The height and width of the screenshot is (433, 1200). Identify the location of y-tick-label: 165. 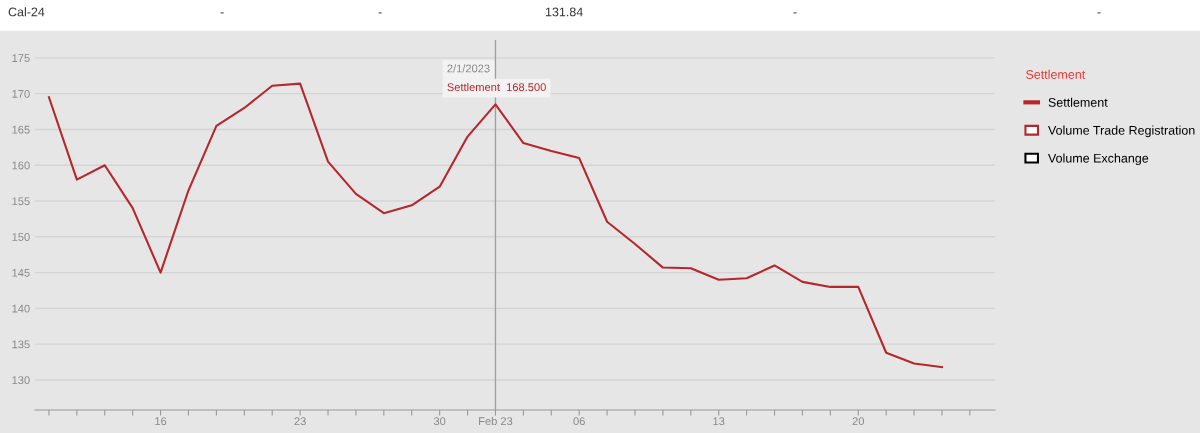
(21, 129).